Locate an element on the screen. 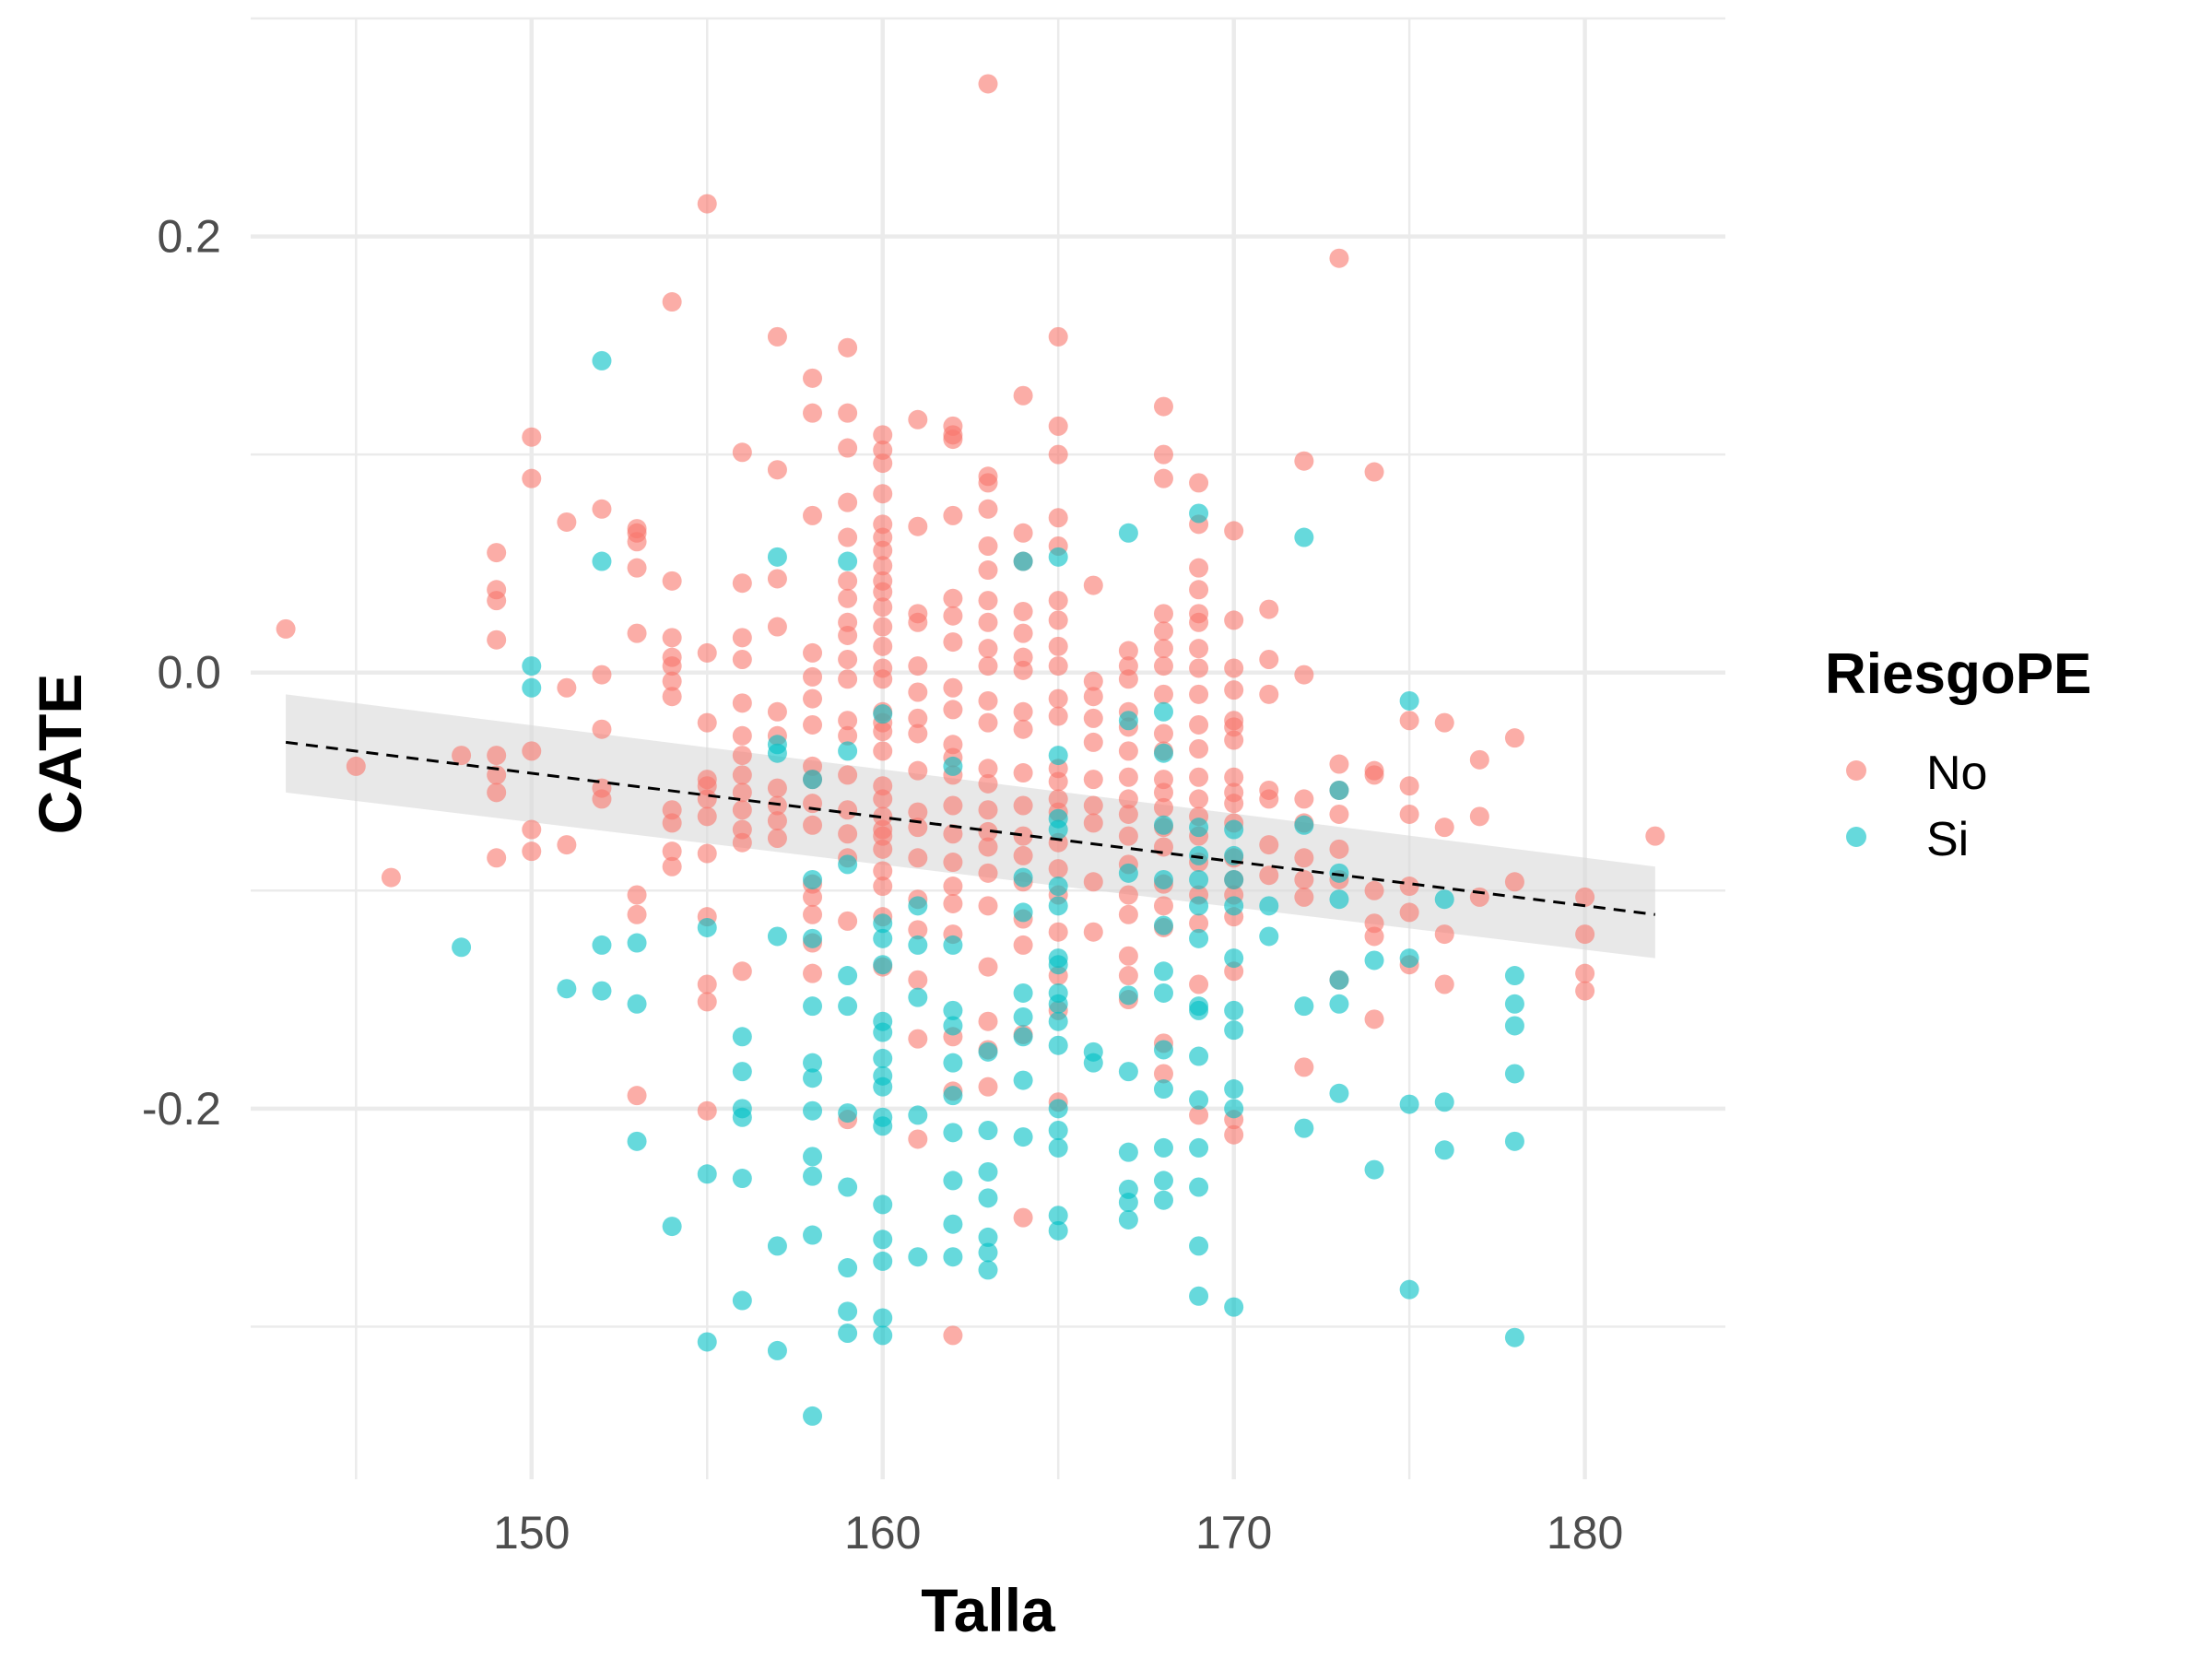  y-axis-title: CATE is located at coordinates (60, 754).